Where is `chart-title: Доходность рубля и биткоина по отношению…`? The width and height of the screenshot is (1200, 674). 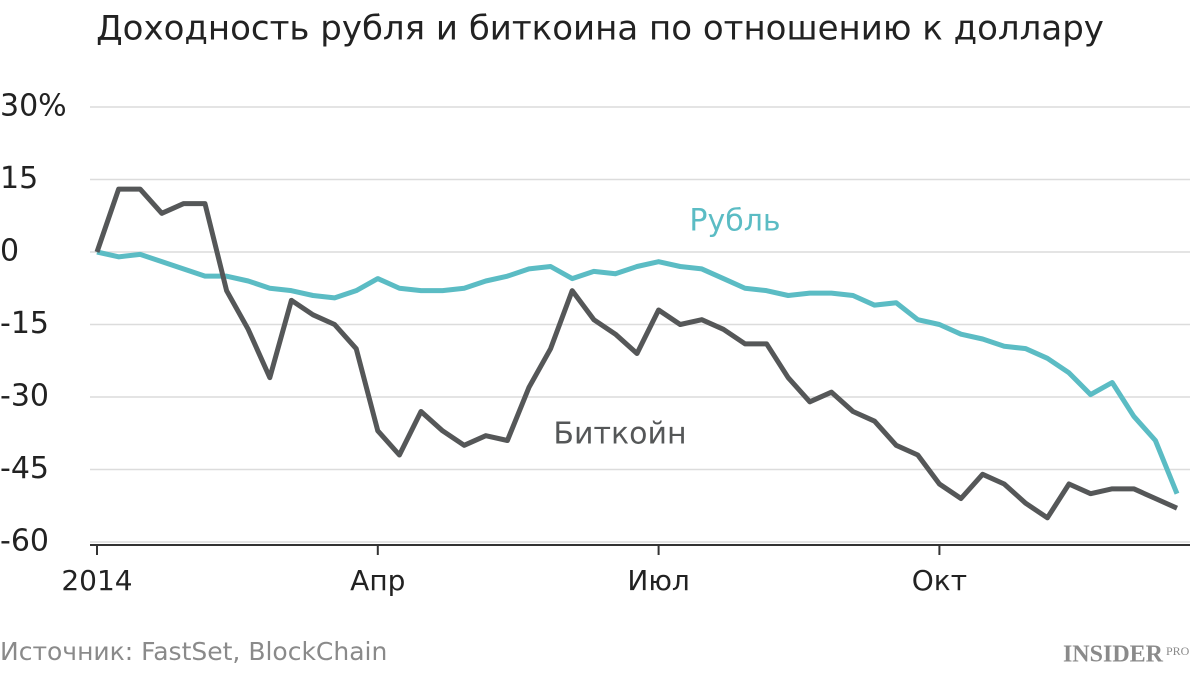
chart-title: Доходность рубля и биткоина по отношению… is located at coordinates (600, 29).